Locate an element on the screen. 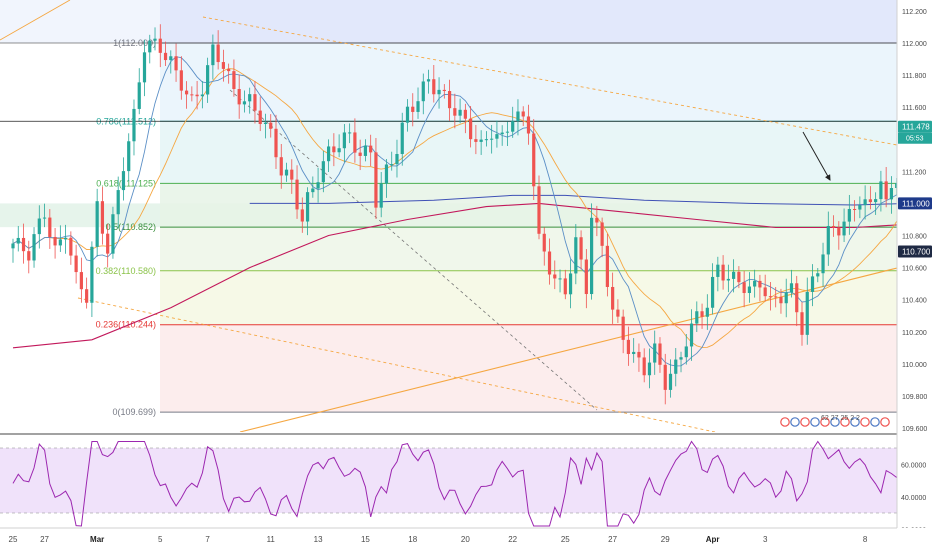 This screenshot has height=555, width=932. date-tick-label: Mar is located at coordinates (97, 539).